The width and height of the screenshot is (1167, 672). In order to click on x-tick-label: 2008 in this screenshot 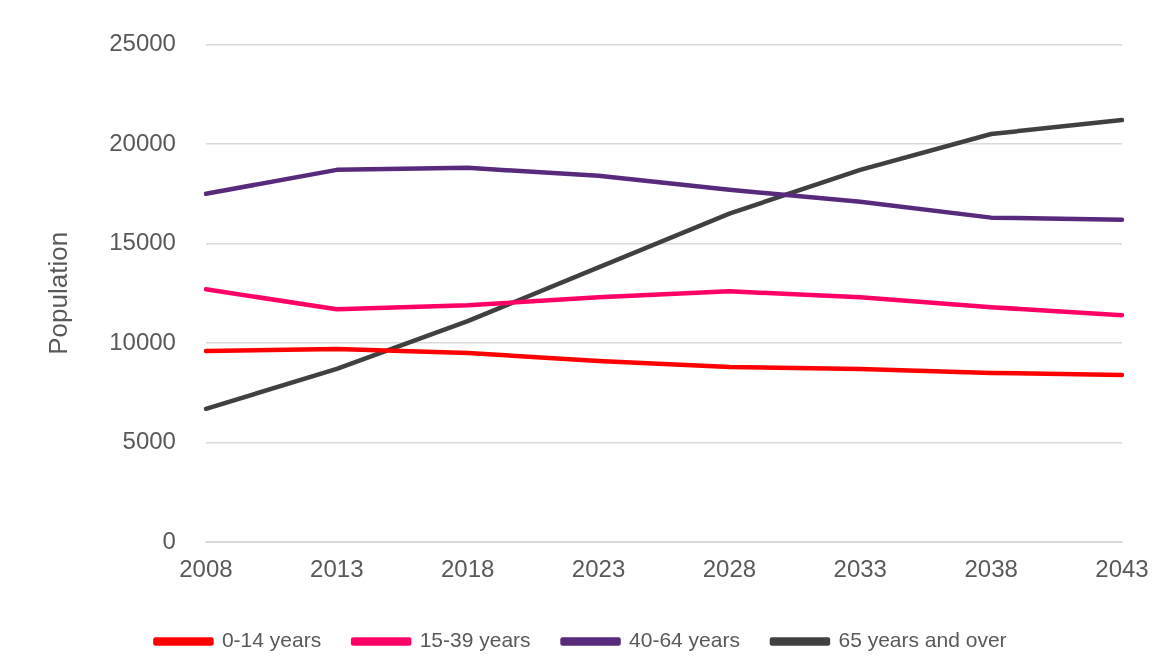, I will do `click(206, 569)`.